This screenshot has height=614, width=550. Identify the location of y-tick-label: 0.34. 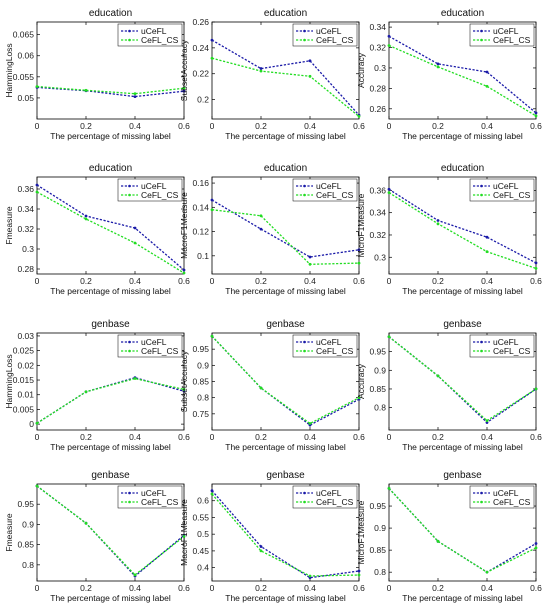
(25, 209).